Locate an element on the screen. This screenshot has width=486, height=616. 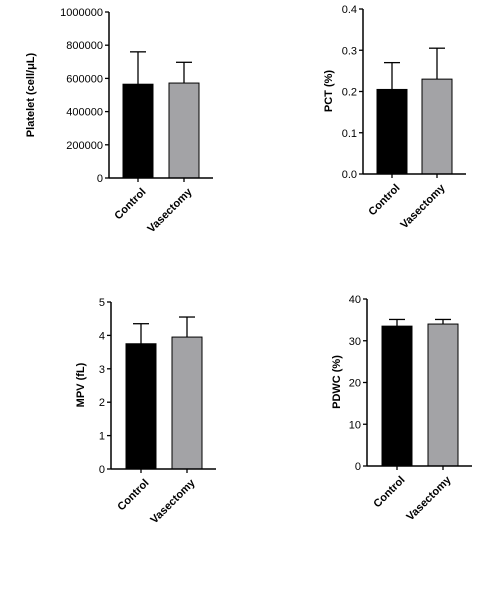
y-axis-label: Platelet (cell/μL) is located at coordinates (31, 94).